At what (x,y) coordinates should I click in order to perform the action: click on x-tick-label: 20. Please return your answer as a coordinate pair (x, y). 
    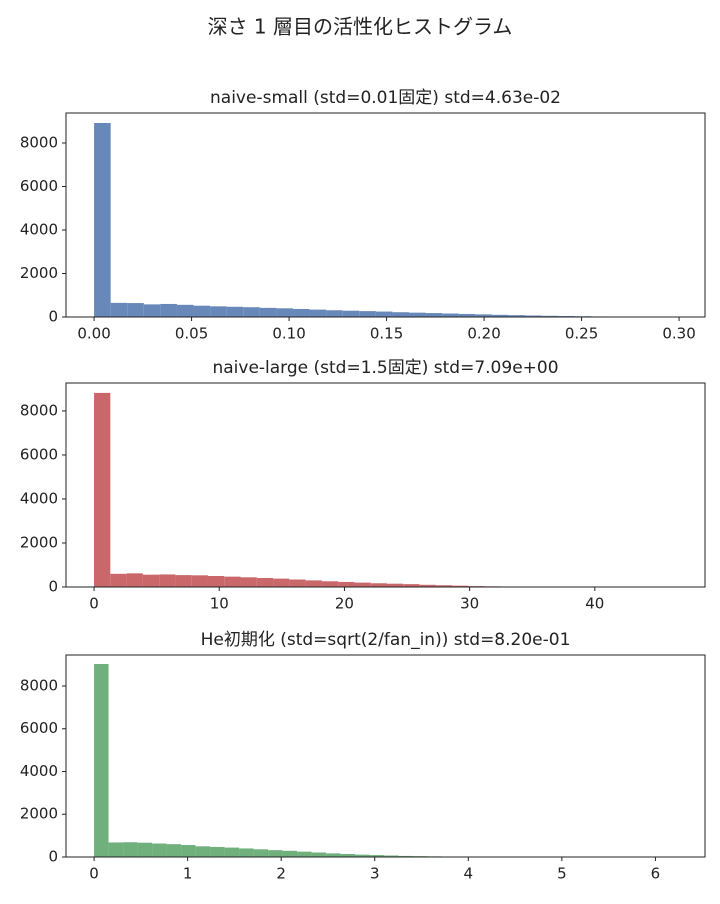
    Looking at the image, I should click on (344, 604).